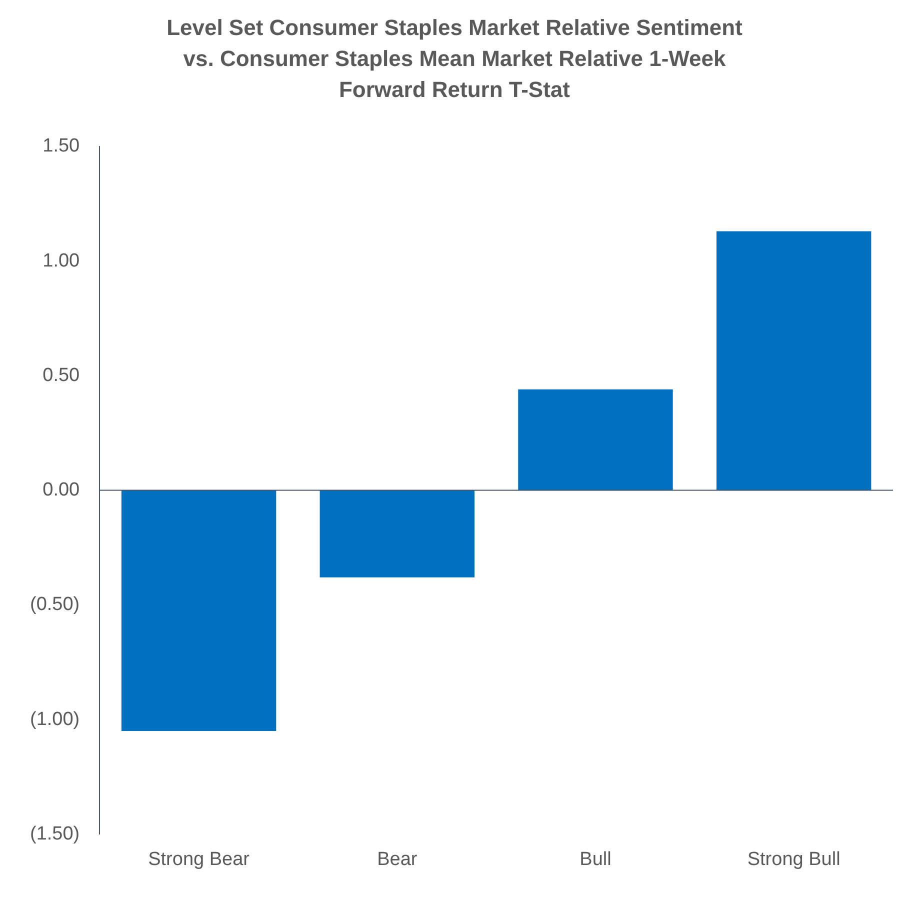 This screenshot has width=909, height=916. I want to click on y-tick-label: 0.00, so click(61, 490).